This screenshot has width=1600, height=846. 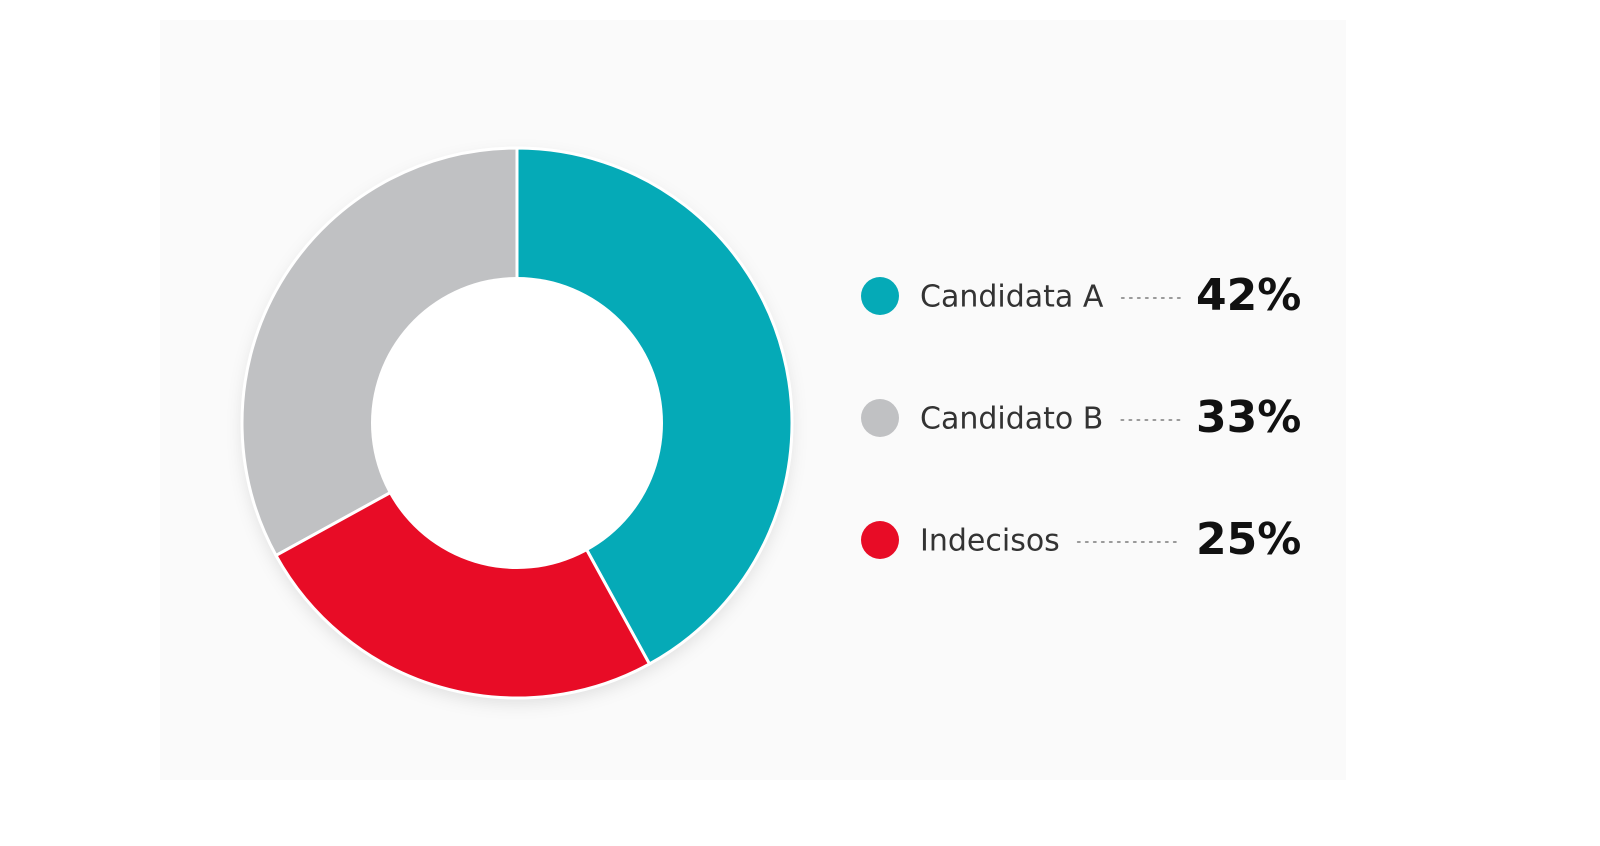 What do you see at coordinates (1248, 295) in the screenshot?
I see `value-label: 42%` at bounding box center [1248, 295].